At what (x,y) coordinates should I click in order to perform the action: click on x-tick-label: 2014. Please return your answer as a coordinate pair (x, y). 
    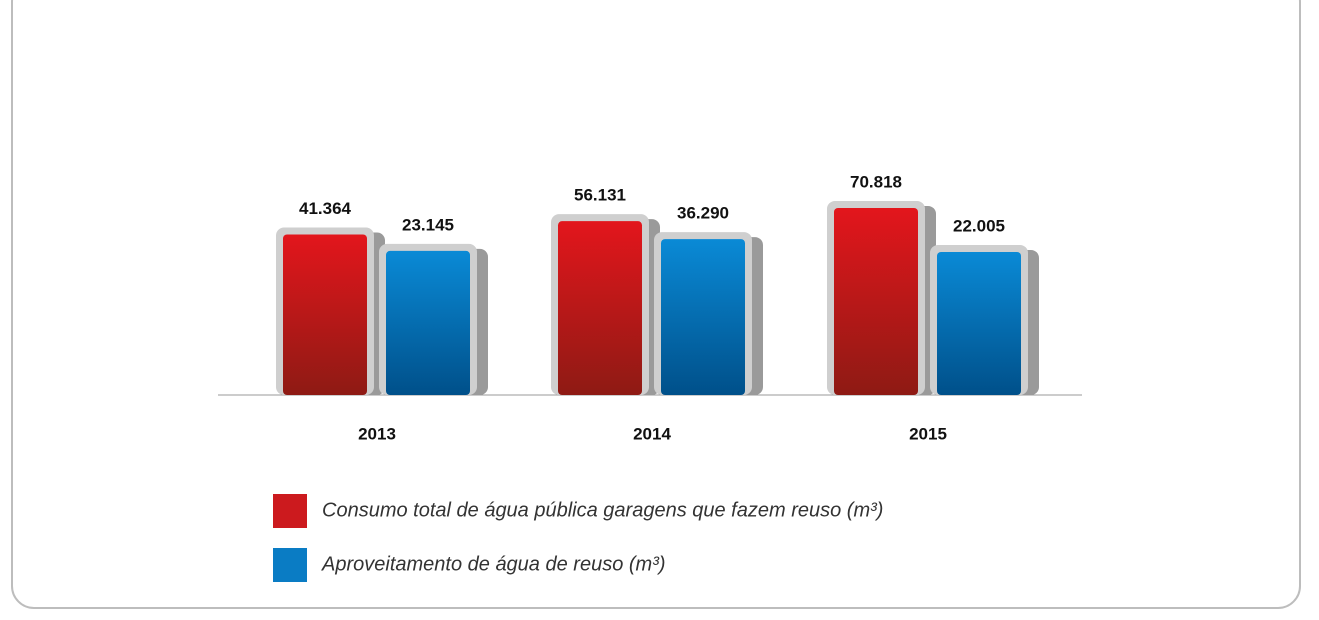
    Looking at the image, I should click on (652, 433).